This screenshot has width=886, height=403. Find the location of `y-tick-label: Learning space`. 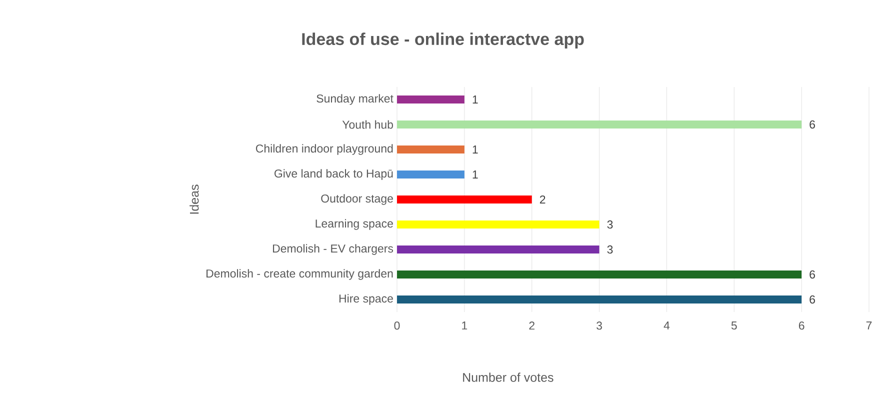

y-tick-label: Learning space is located at coordinates (354, 224).